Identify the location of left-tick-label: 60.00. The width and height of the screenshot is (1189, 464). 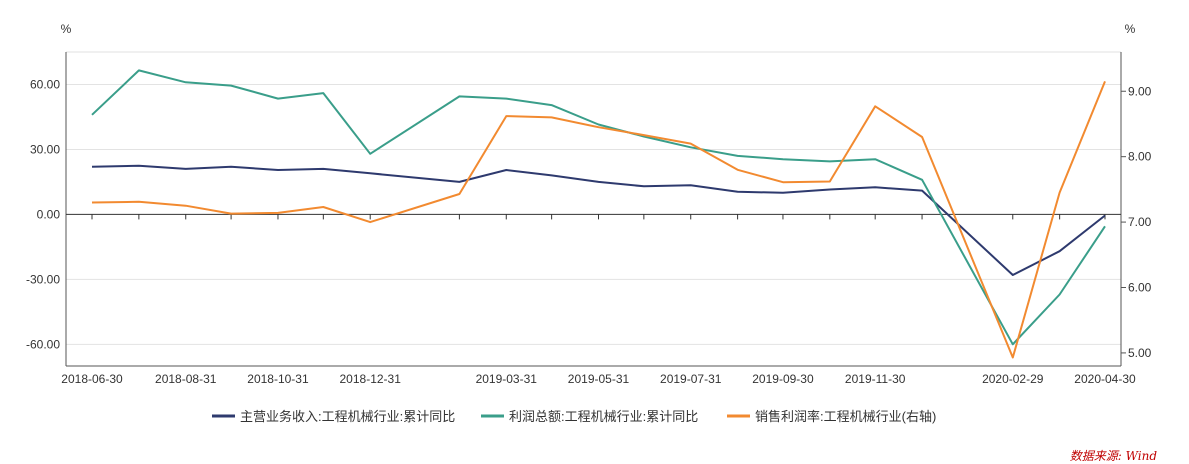
(45, 84).